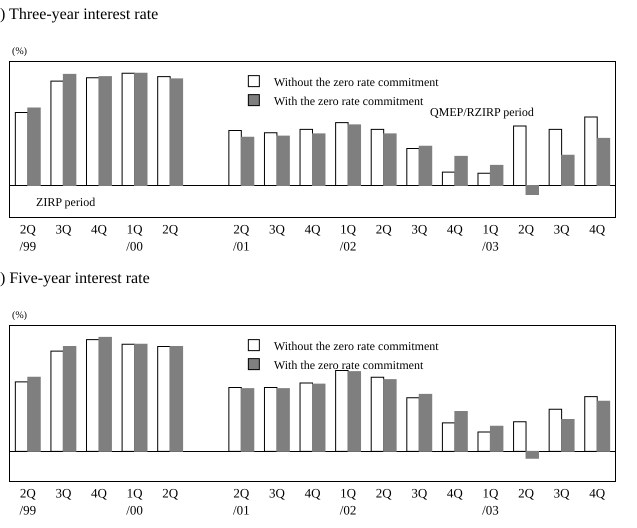 This screenshot has width=637, height=528. I want to click on annotation: QMEP/RZIRP period, so click(482, 112).